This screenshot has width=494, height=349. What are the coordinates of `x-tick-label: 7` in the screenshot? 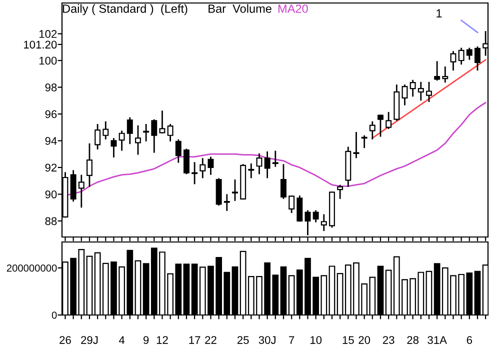 It's located at (291, 340).